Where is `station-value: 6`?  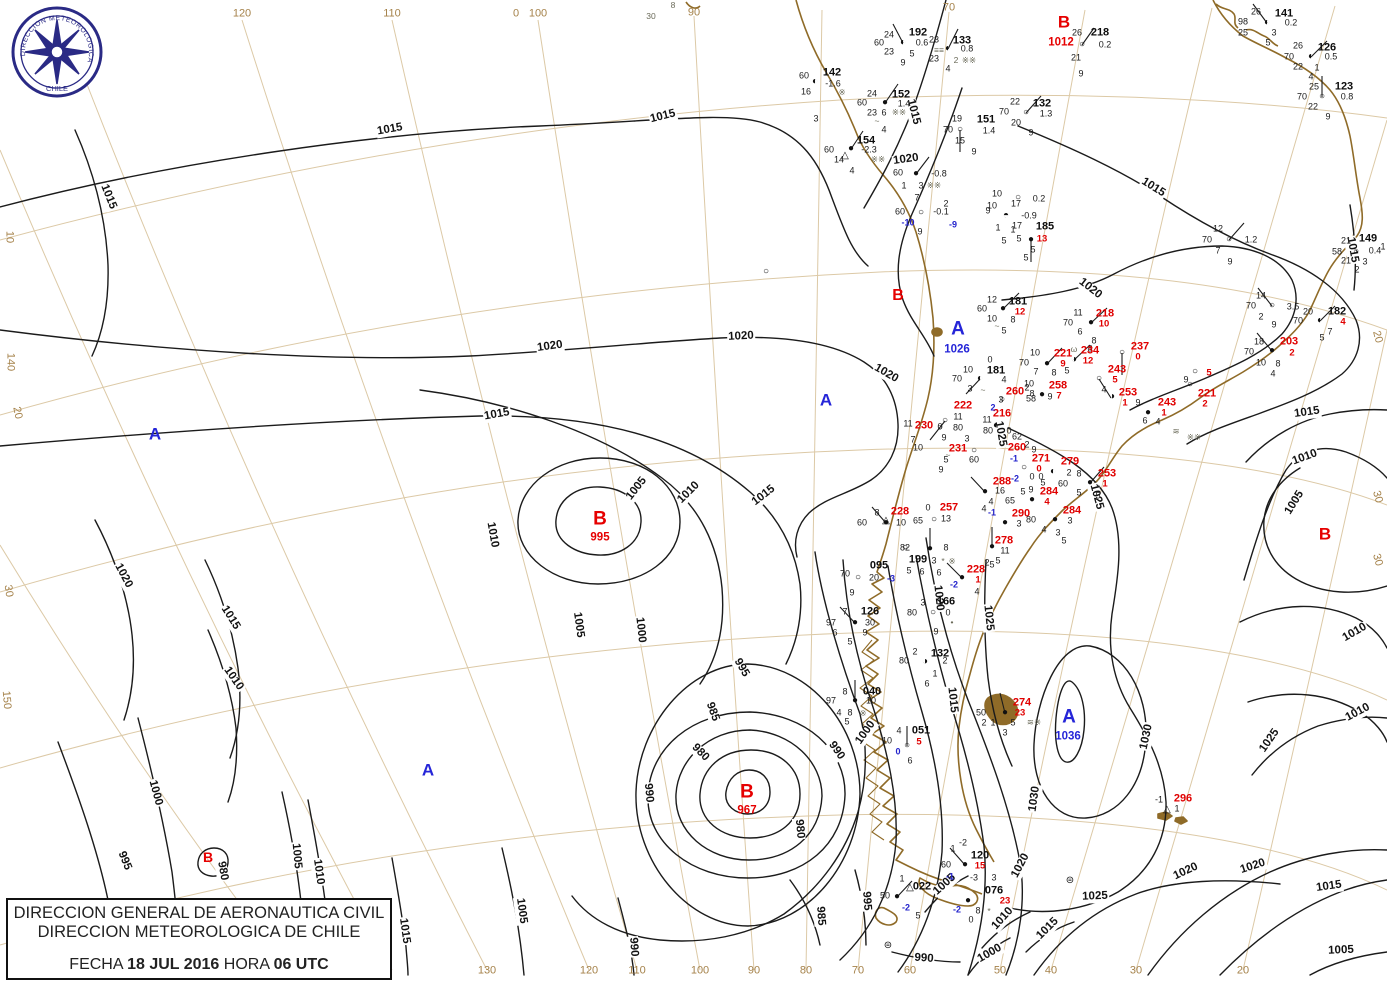
station-value: 6 is located at coordinates (910, 760).